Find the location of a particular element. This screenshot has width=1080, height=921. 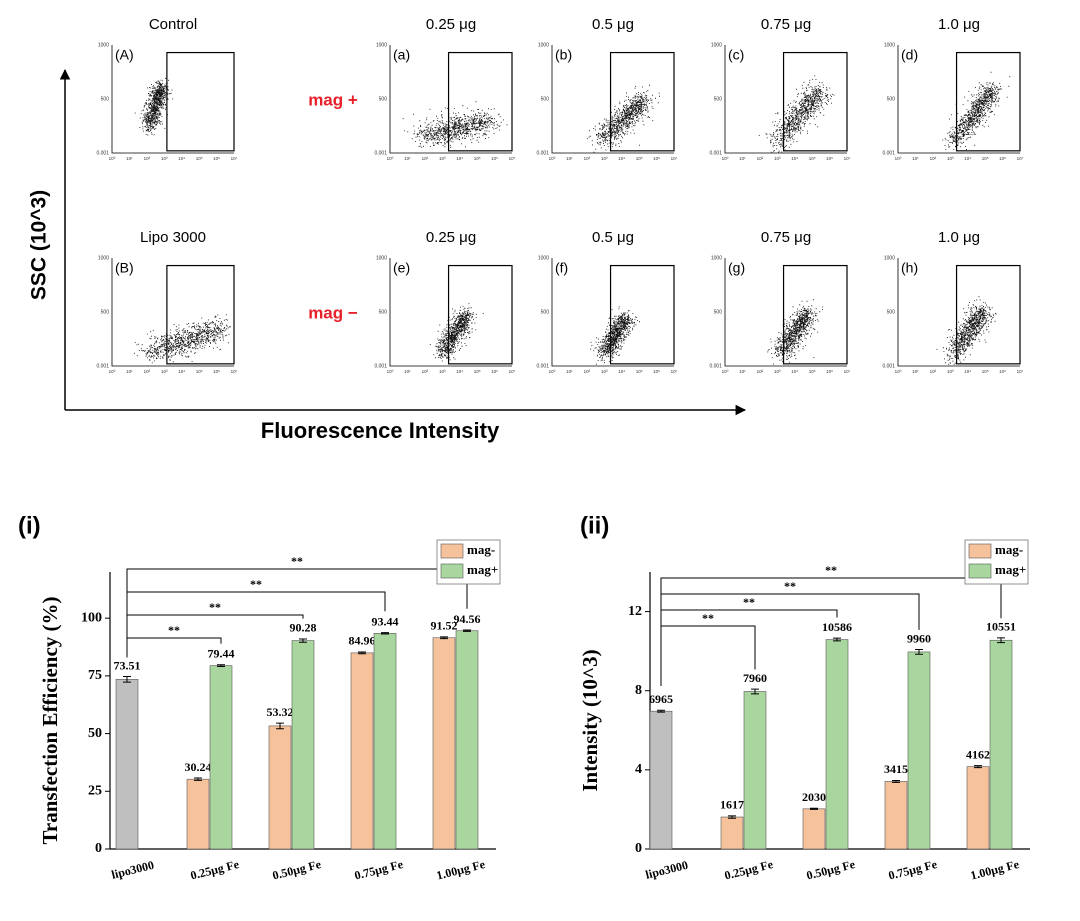

panel-title: 1.0 μg is located at coordinates (959, 24).